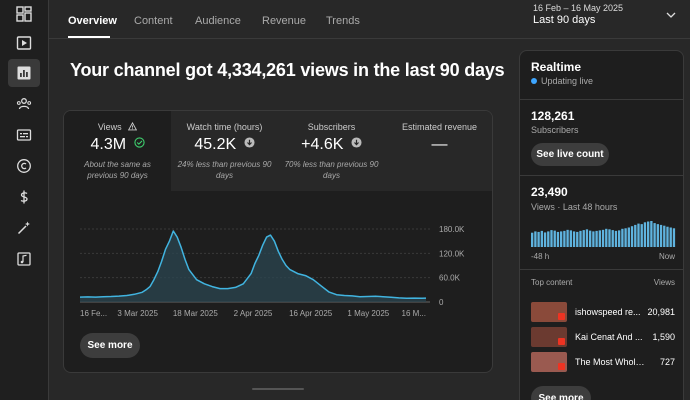  I want to click on x-tick-label: 2 Apr 2025, so click(253, 313).